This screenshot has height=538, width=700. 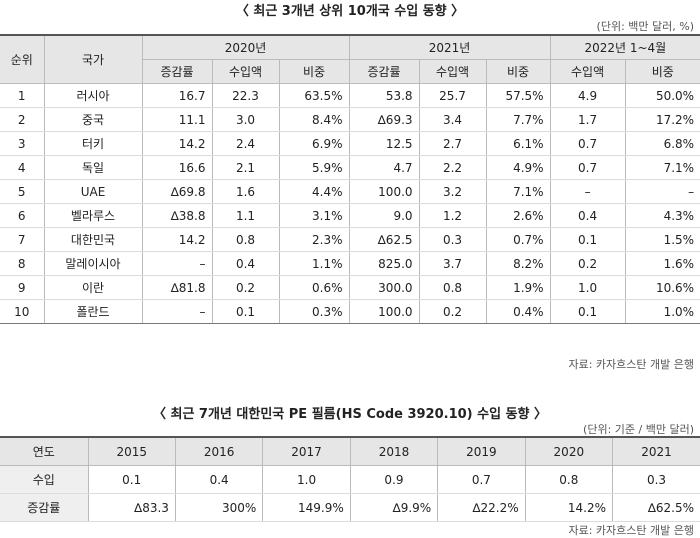 What do you see at coordinates (218, 479) in the screenshot?
I see `cell-value: 0.4` at bounding box center [218, 479].